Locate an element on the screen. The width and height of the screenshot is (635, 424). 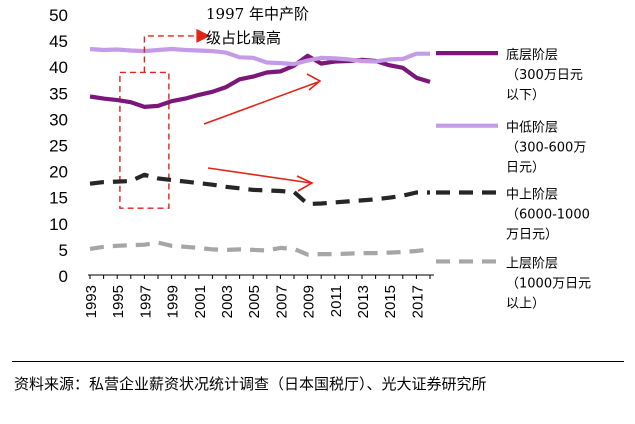
annotation-arrowhead is located at coordinates (203, 35).